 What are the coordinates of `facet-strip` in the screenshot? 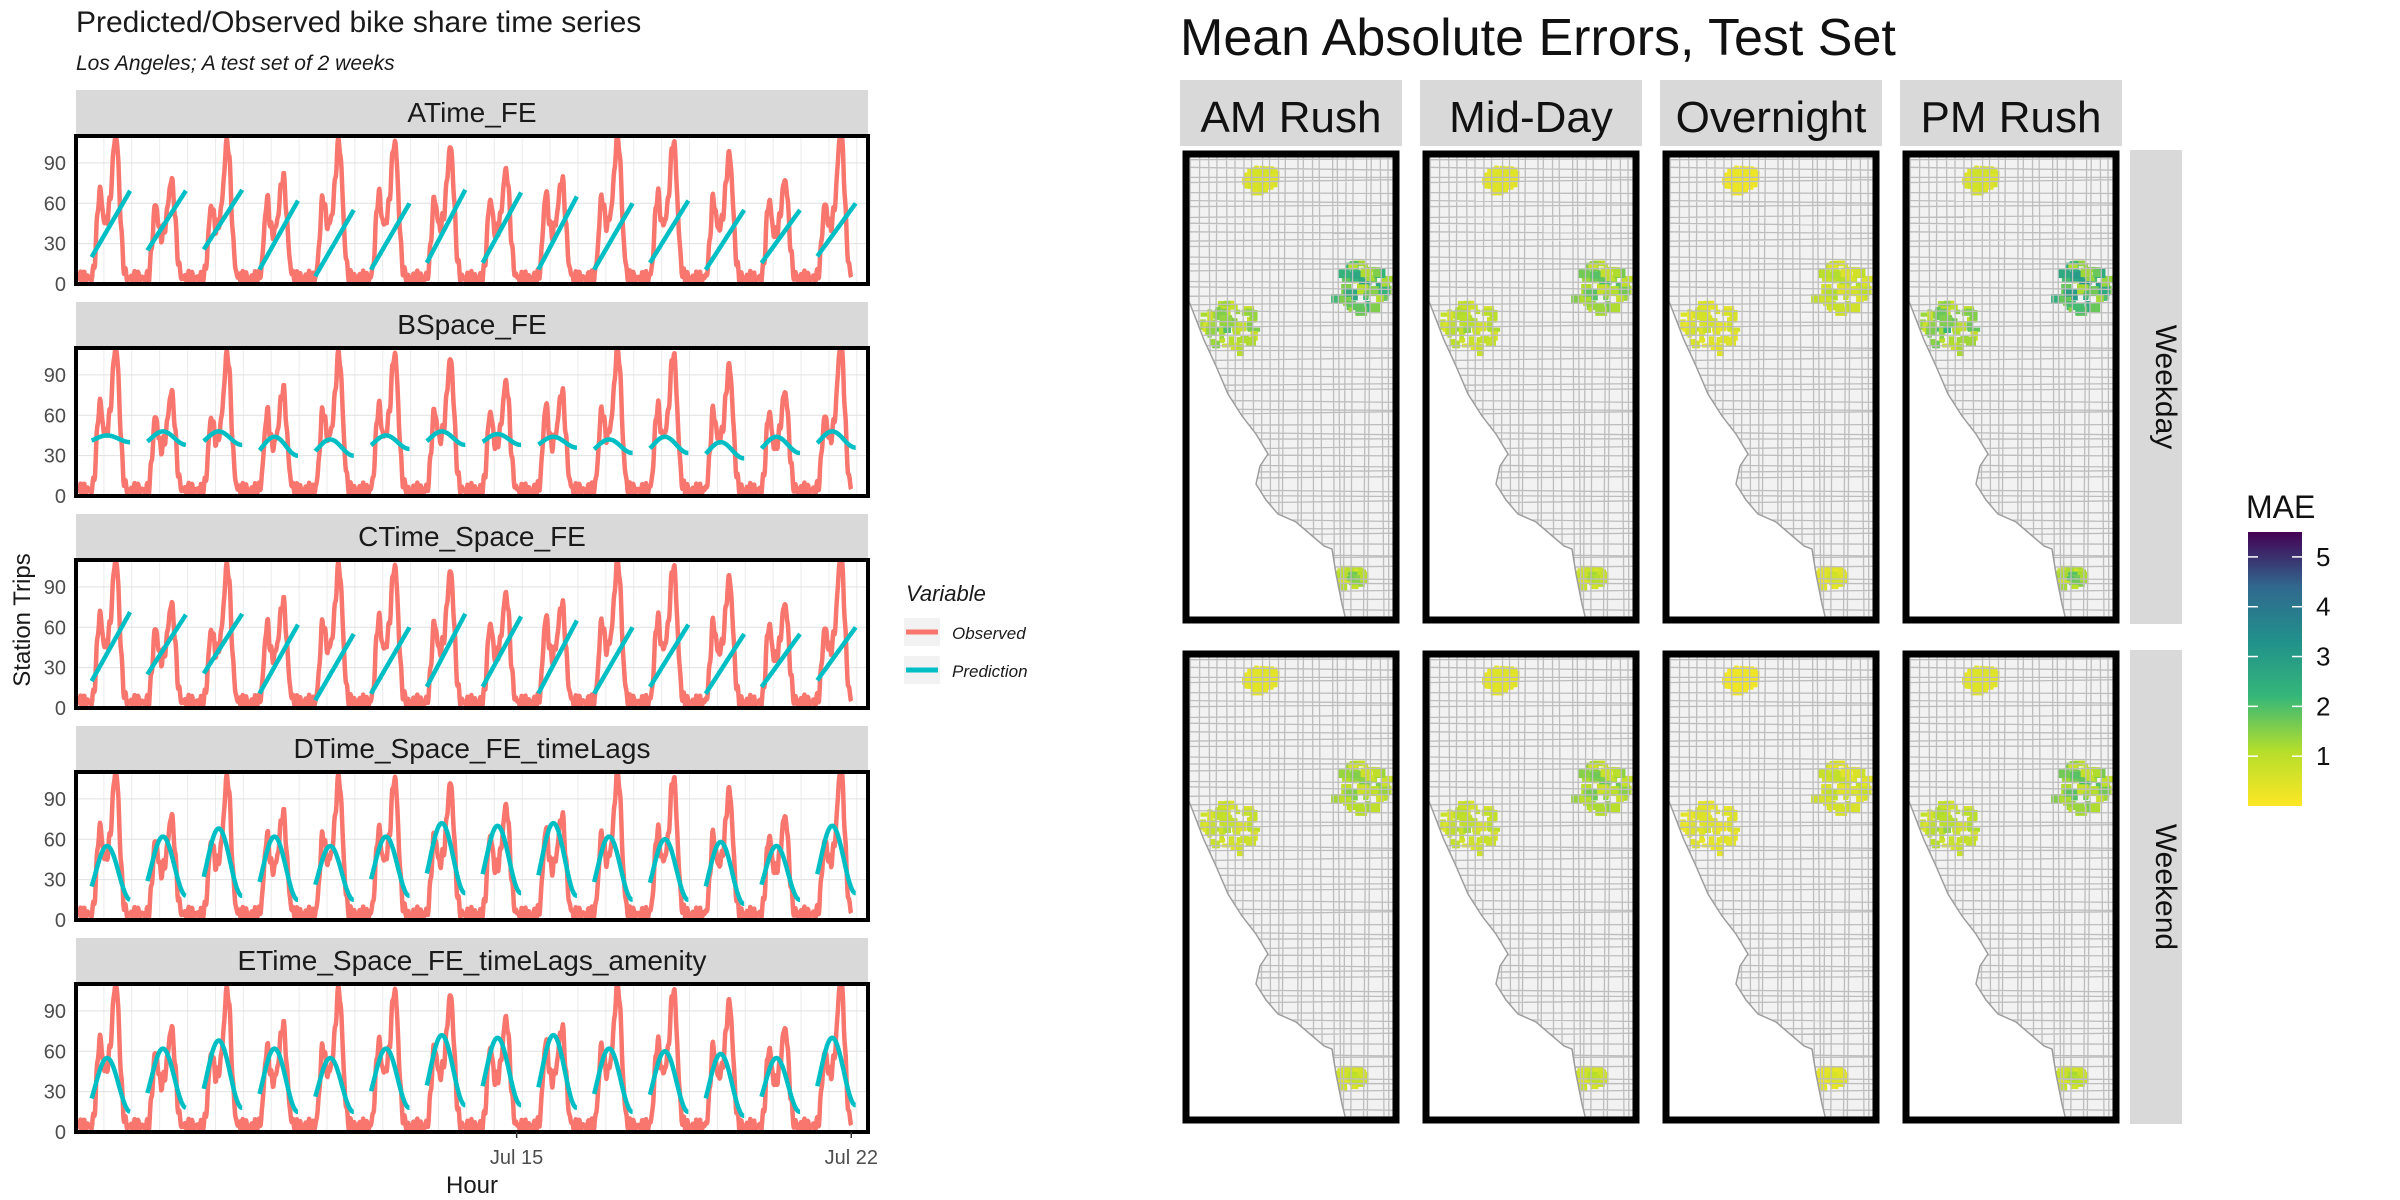 It's located at (472, 960).